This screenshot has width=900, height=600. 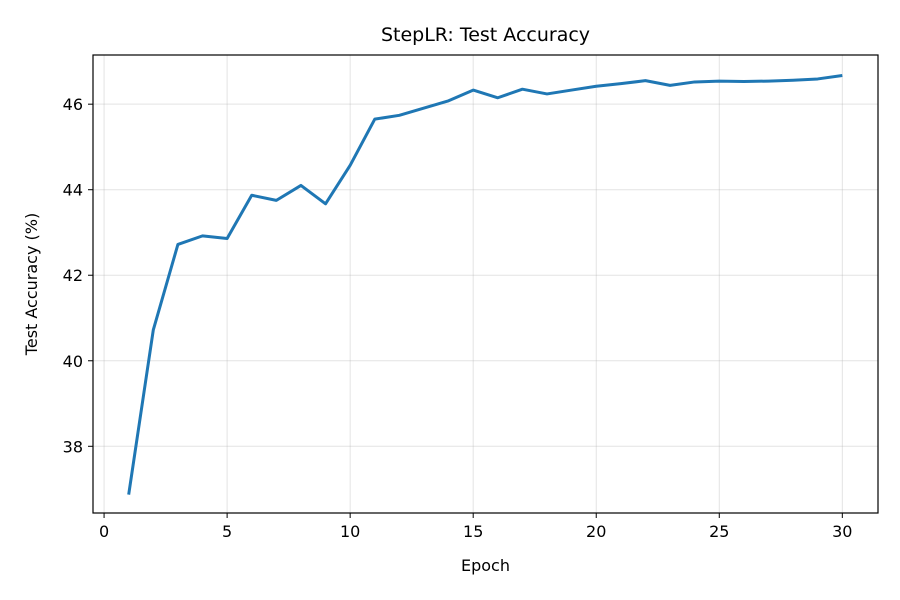 I want to click on x-tick-label: 0, so click(x=104, y=531).